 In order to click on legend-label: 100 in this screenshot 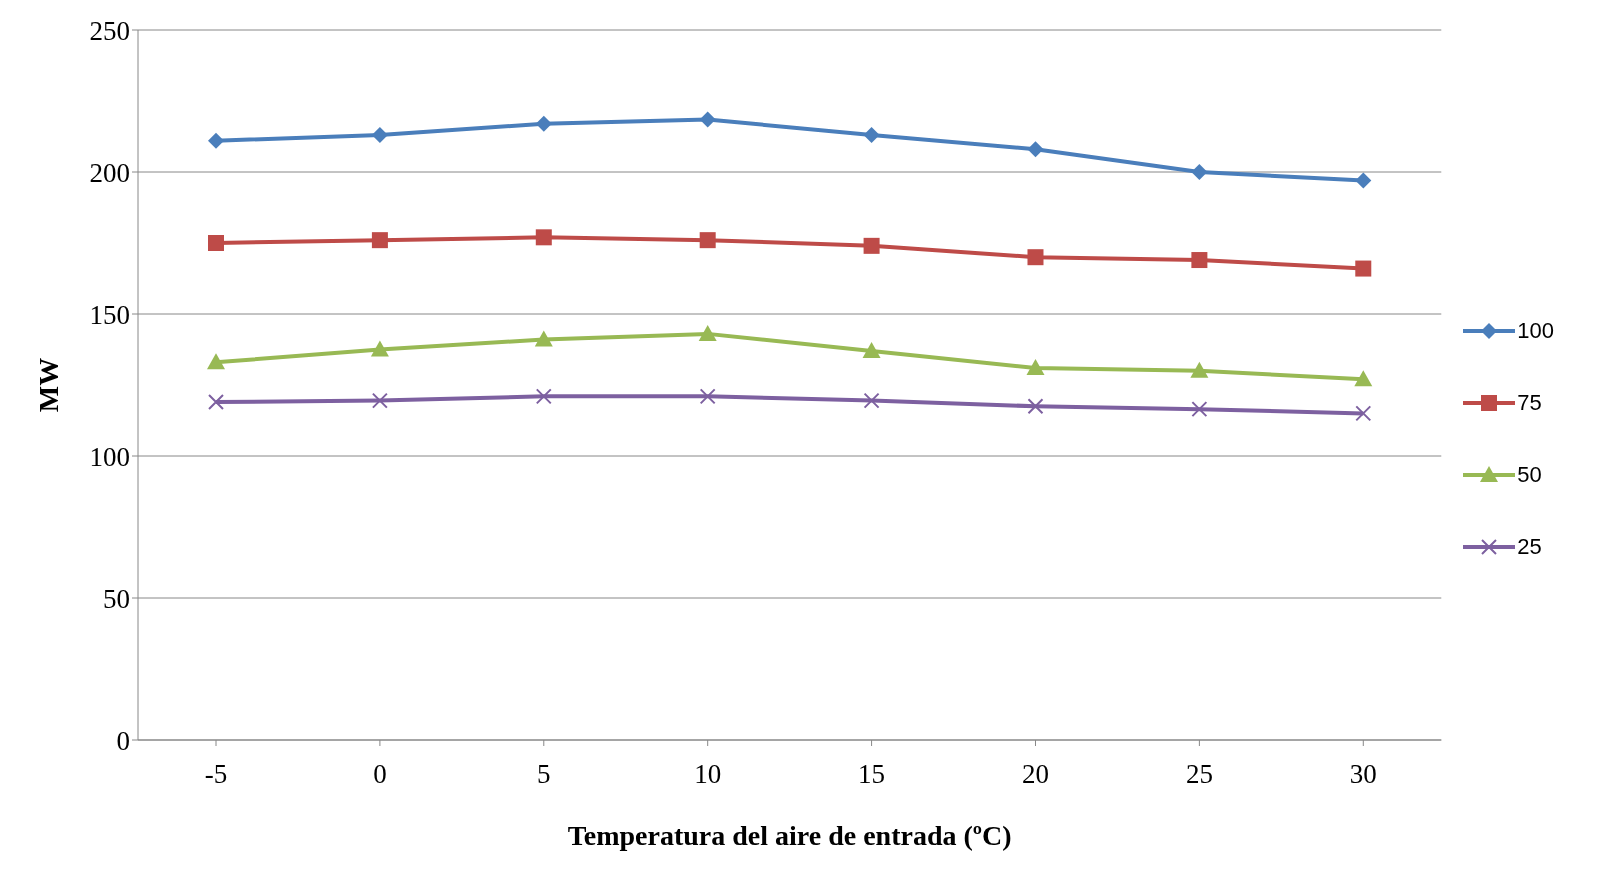, I will do `click(1535, 331)`.